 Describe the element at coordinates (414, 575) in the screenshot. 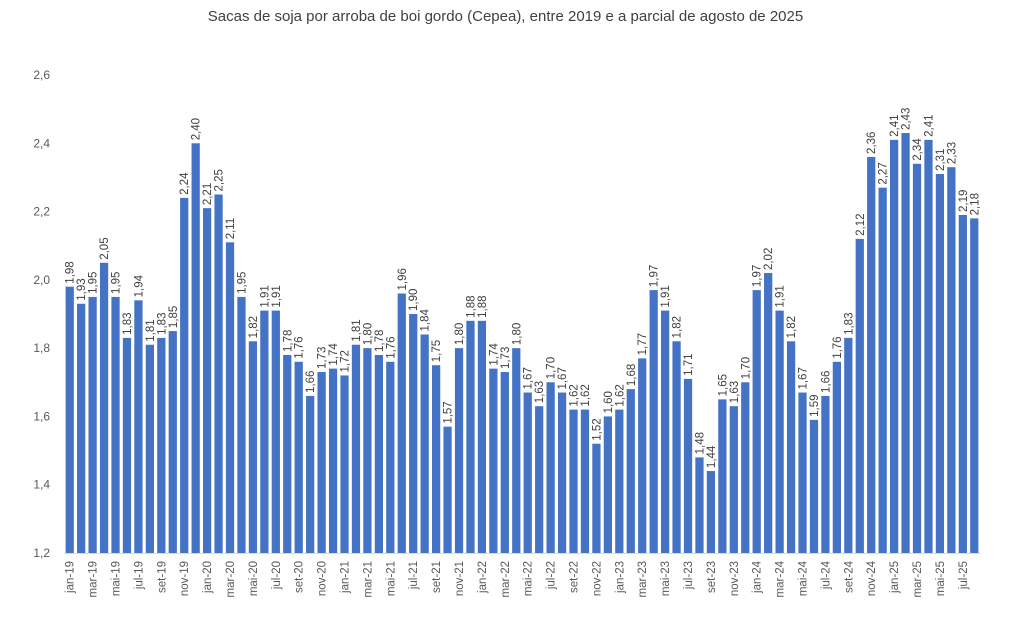

I see `x-tick-label: jul-21` at that location.